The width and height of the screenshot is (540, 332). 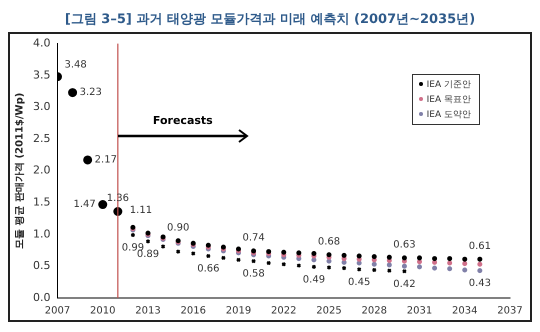 What do you see at coordinates (359, 282) in the screenshot?
I see `data-label: 0.45` at bounding box center [359, 282].